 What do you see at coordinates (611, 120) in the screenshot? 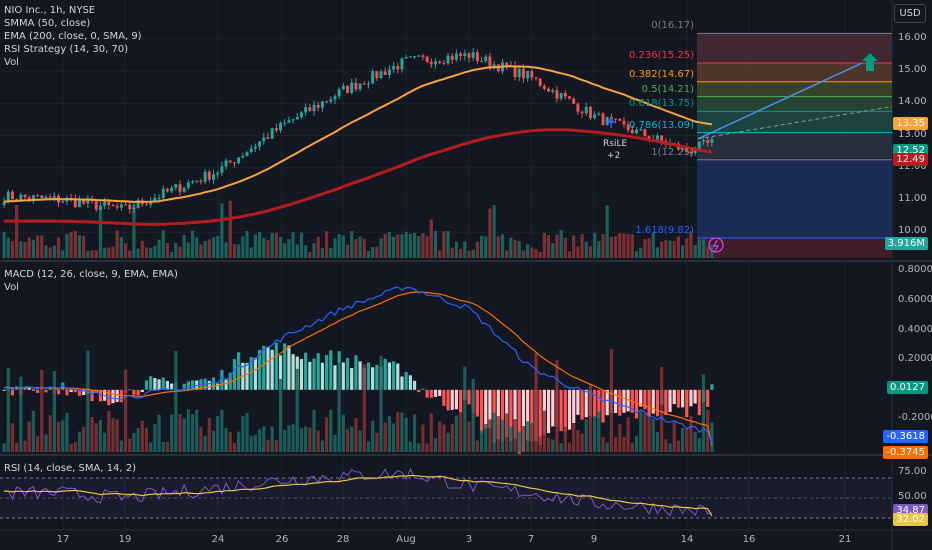
I see `signal-up-arrow-icon` at bounding box center [611, 120].